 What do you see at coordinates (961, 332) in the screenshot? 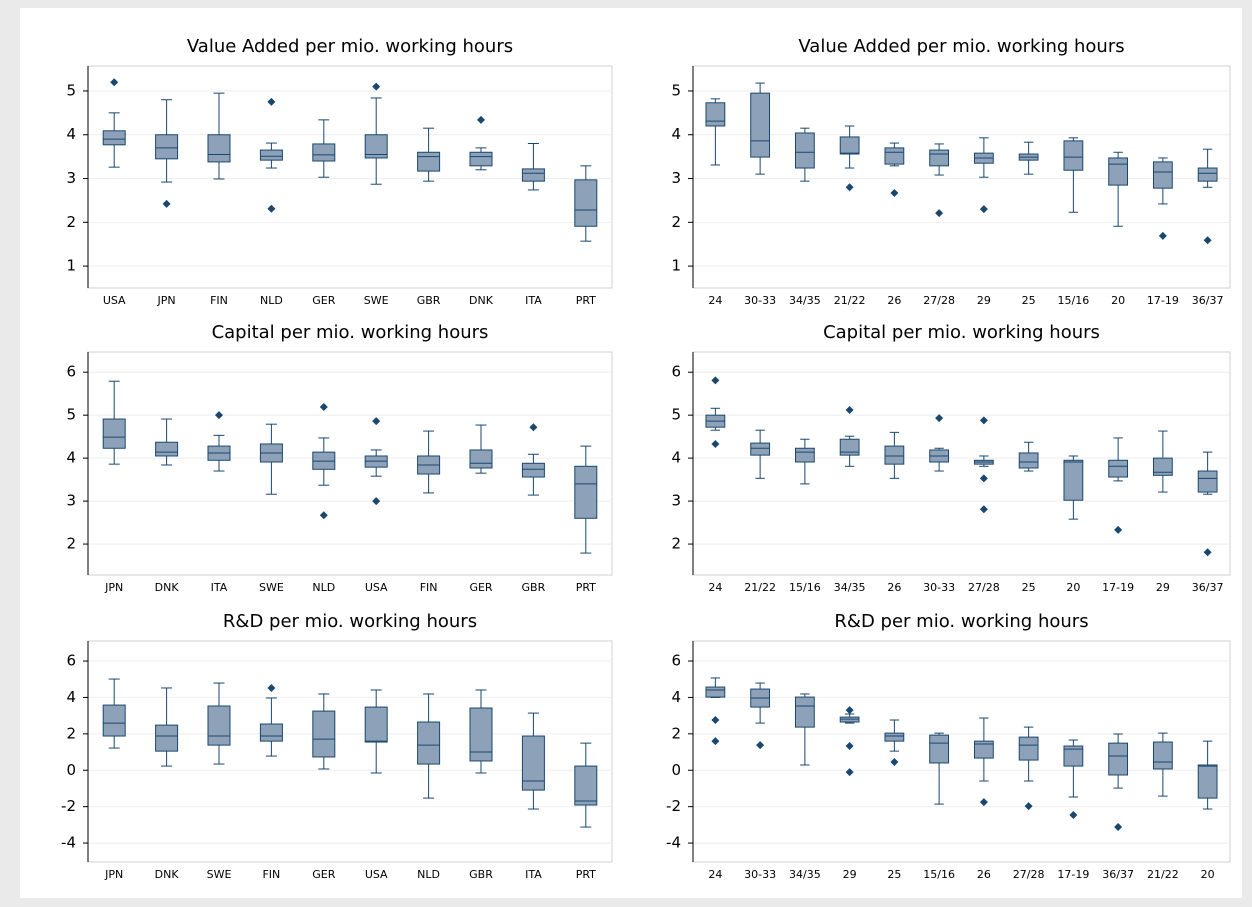
I see `panel-title: Capital per mio. working hours` at bounding box center [961, 332].